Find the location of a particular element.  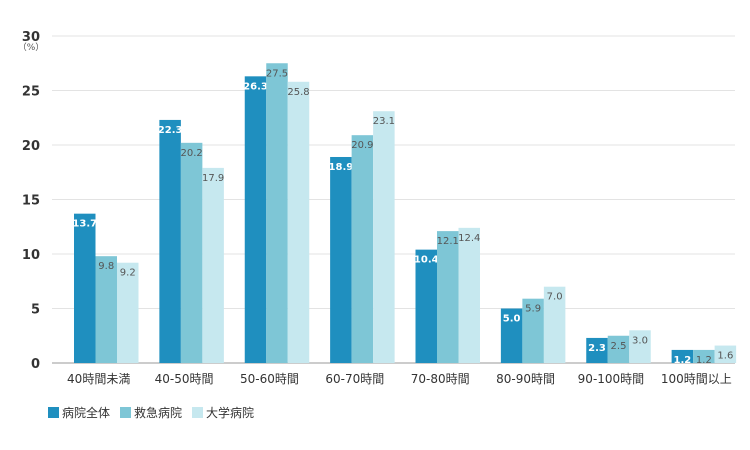

data-label: 5.0 is located at coordinates (512, 319).